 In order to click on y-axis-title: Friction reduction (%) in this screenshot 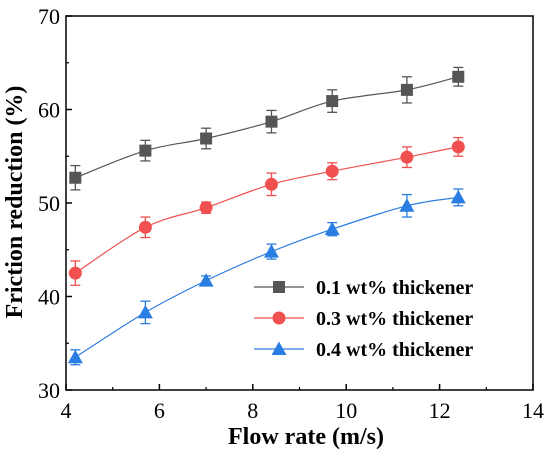, I will do `click(15, 202)`.